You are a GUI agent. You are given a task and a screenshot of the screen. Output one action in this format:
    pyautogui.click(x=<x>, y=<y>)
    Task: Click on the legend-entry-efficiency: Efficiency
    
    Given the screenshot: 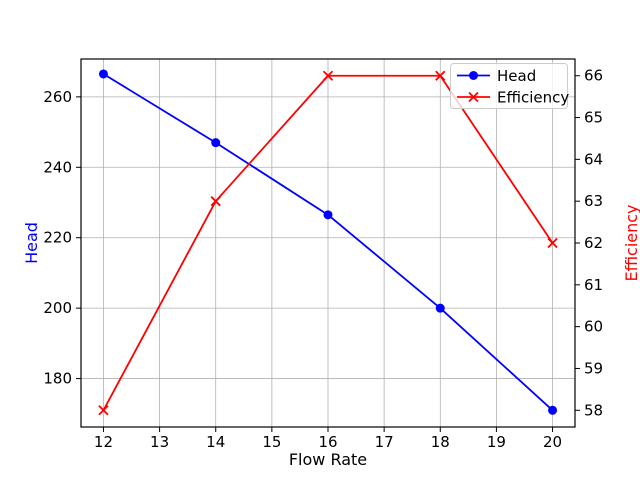 What is the action you would take?
    pyautogui.click(x=513, y=98)
    